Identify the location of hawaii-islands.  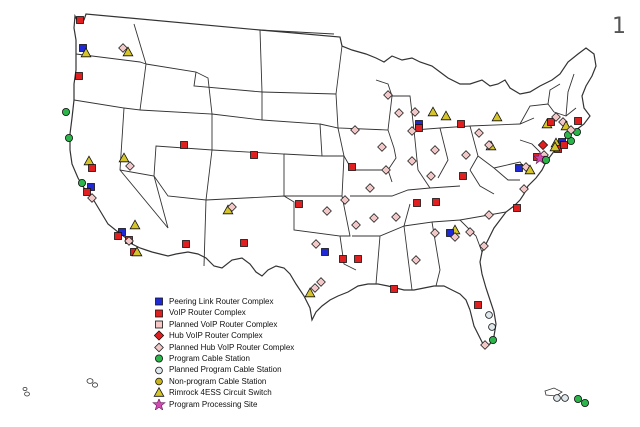
(60, 387).